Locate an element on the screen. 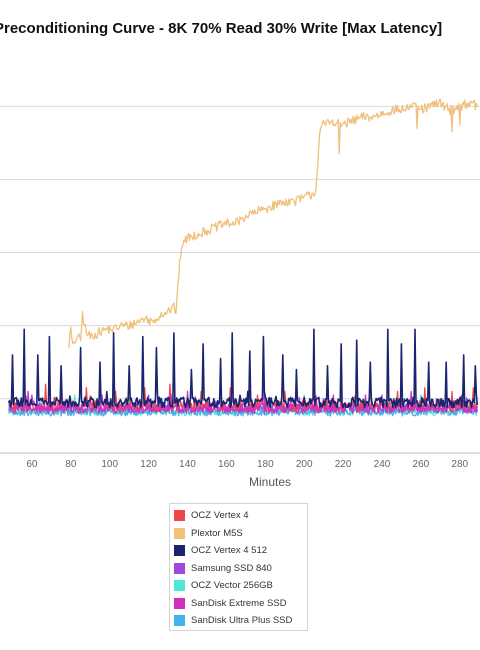 The width and height of the screenshot is (480, 650). x-axis-label: Minutes is located at coordinates (270, 482).